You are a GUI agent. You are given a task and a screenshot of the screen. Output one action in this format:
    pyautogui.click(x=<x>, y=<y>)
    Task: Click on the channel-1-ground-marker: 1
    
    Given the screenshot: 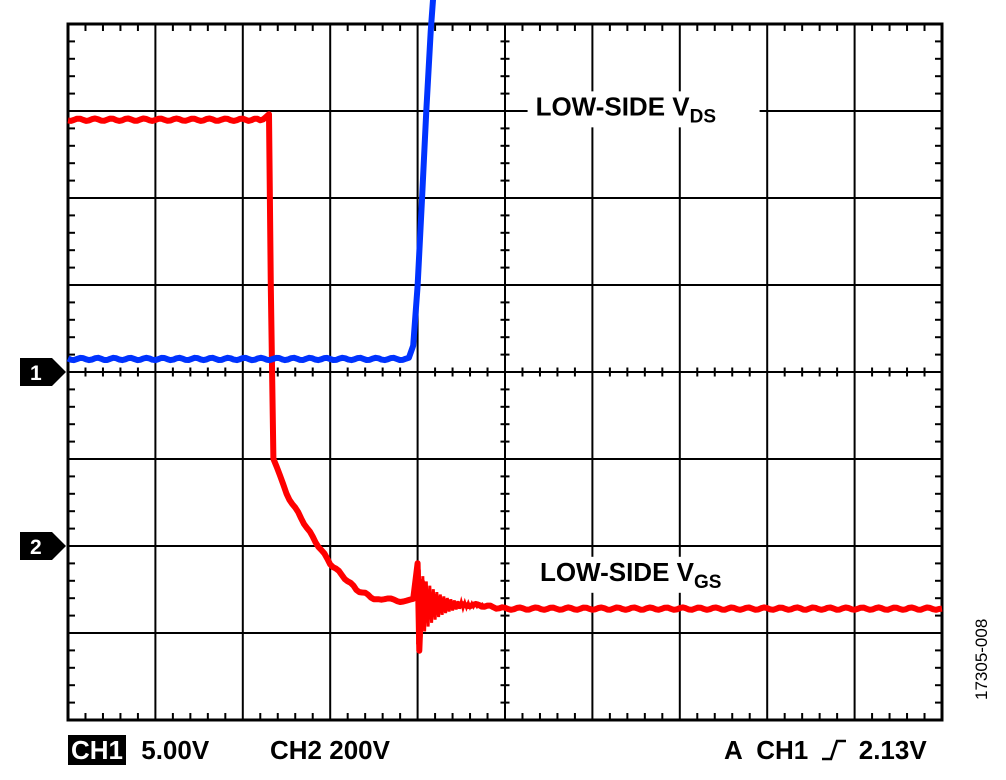 What is the action you would take?
    pyautogui.click(x=43, y=372)
    